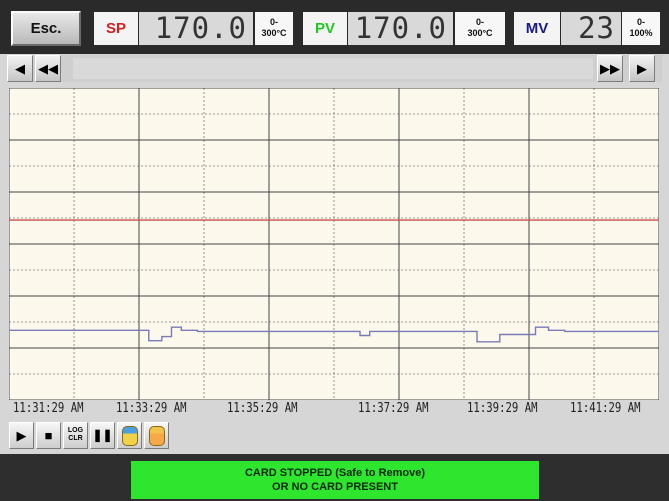  Describe the element at coordinates (46, 28) in the screenshot. I see `escape-button: Esc.` at that location.